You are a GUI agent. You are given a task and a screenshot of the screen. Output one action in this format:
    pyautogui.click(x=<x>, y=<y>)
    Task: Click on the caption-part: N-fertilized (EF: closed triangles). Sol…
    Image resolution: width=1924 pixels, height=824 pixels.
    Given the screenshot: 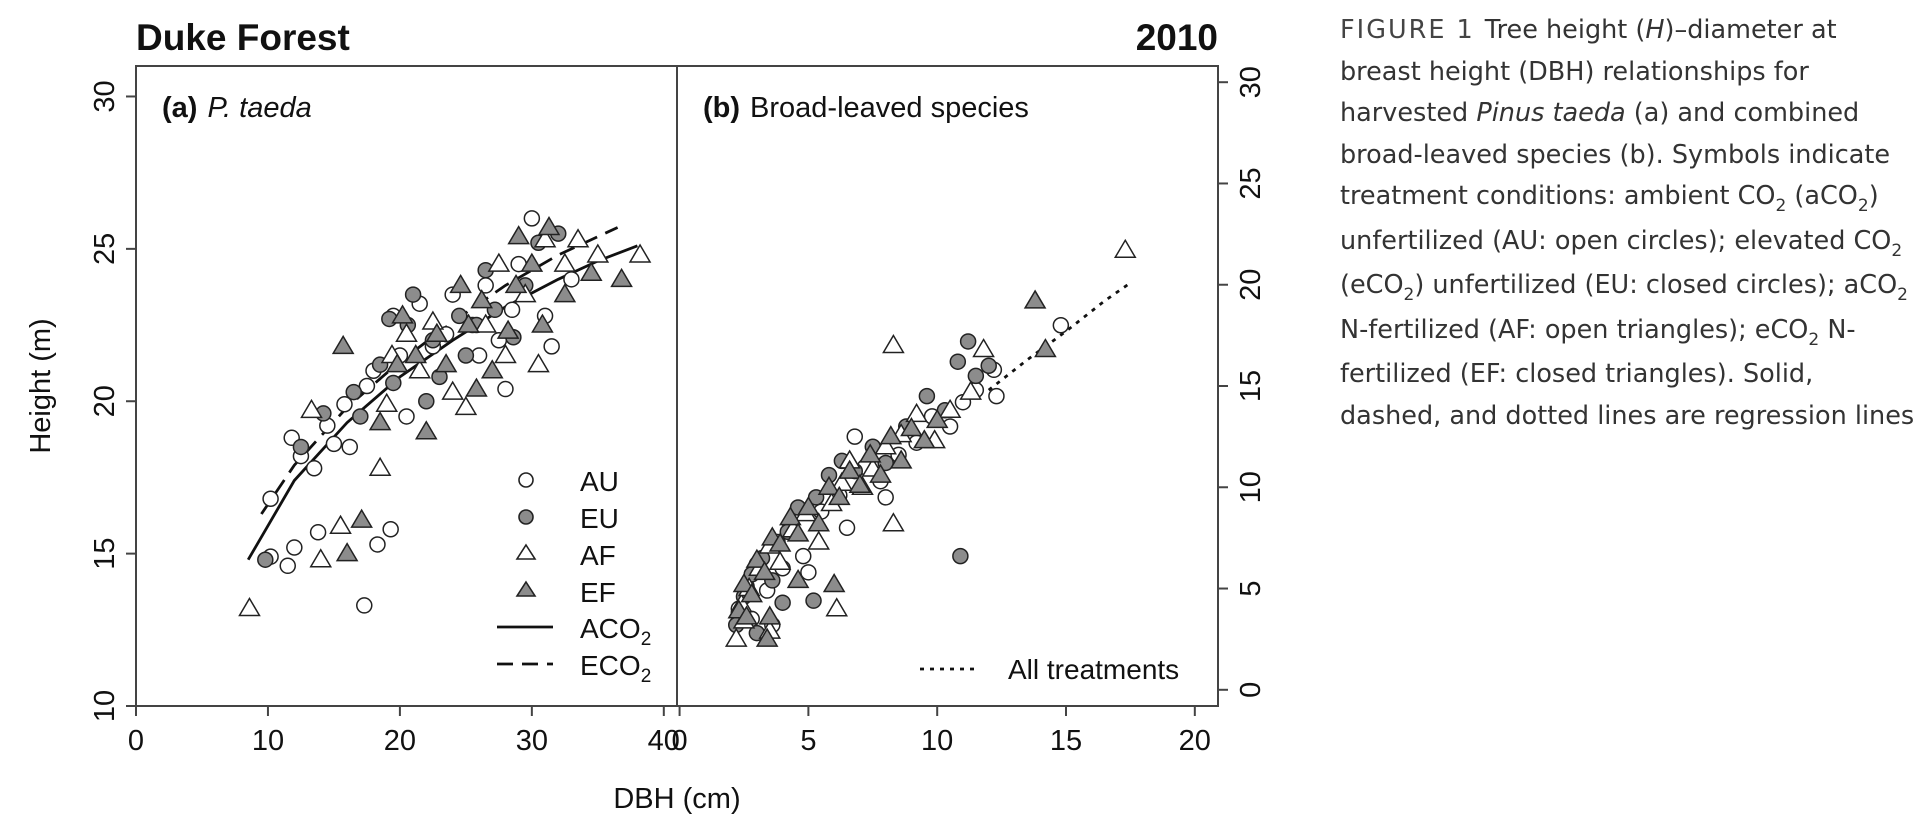 What is the action you would take?
    pyautogui.click(x=1627, y=372)
    